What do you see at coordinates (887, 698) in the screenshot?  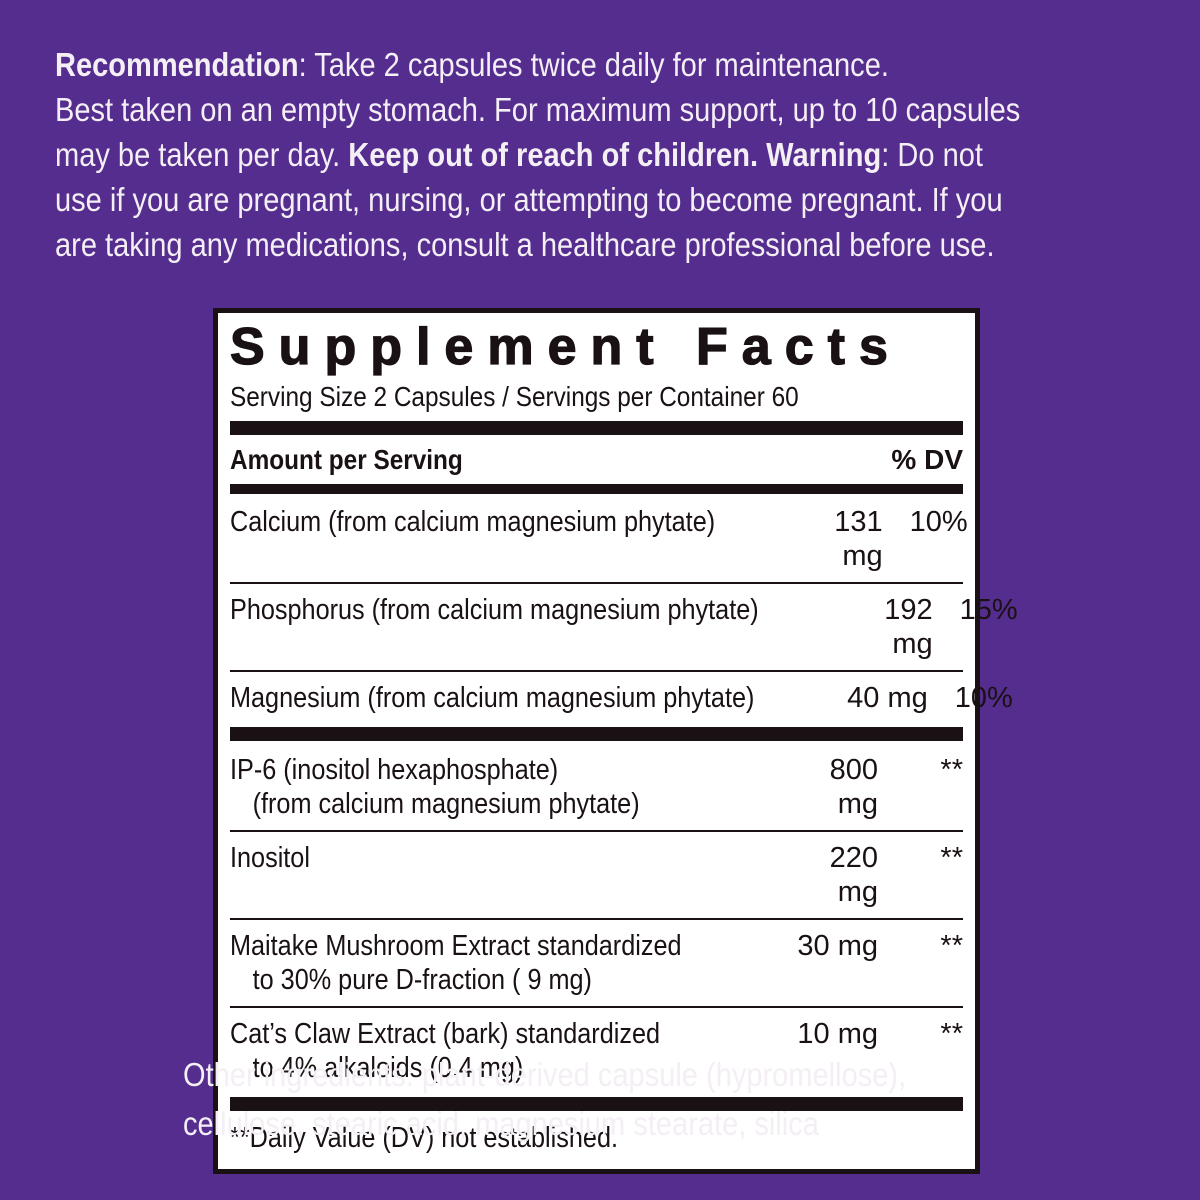 I see `amount-value: 40 mg` at bounding box center [887, 698].